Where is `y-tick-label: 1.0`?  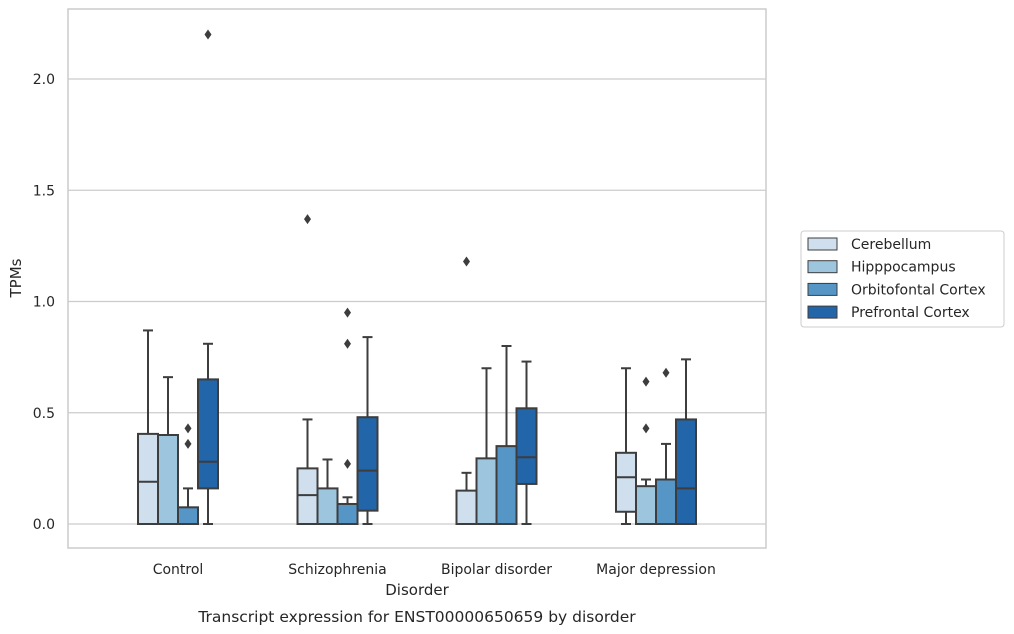
y-tick-label: 1.0 is located at coordinates (44, 303).